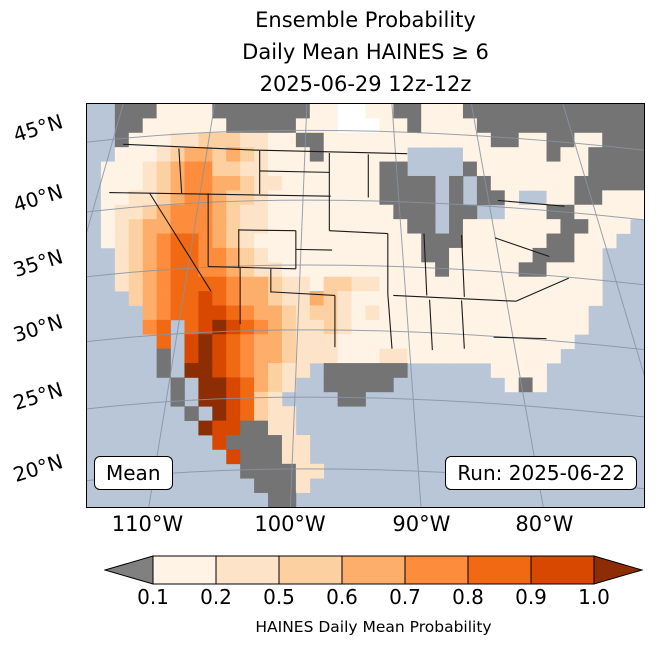 The width and height of the screenshot is (671, 658). What do you see at coordinates (365, 20) in the screenshot?
I see `title-line-1: Ensemble Probability` at bounding box center [365, 20].